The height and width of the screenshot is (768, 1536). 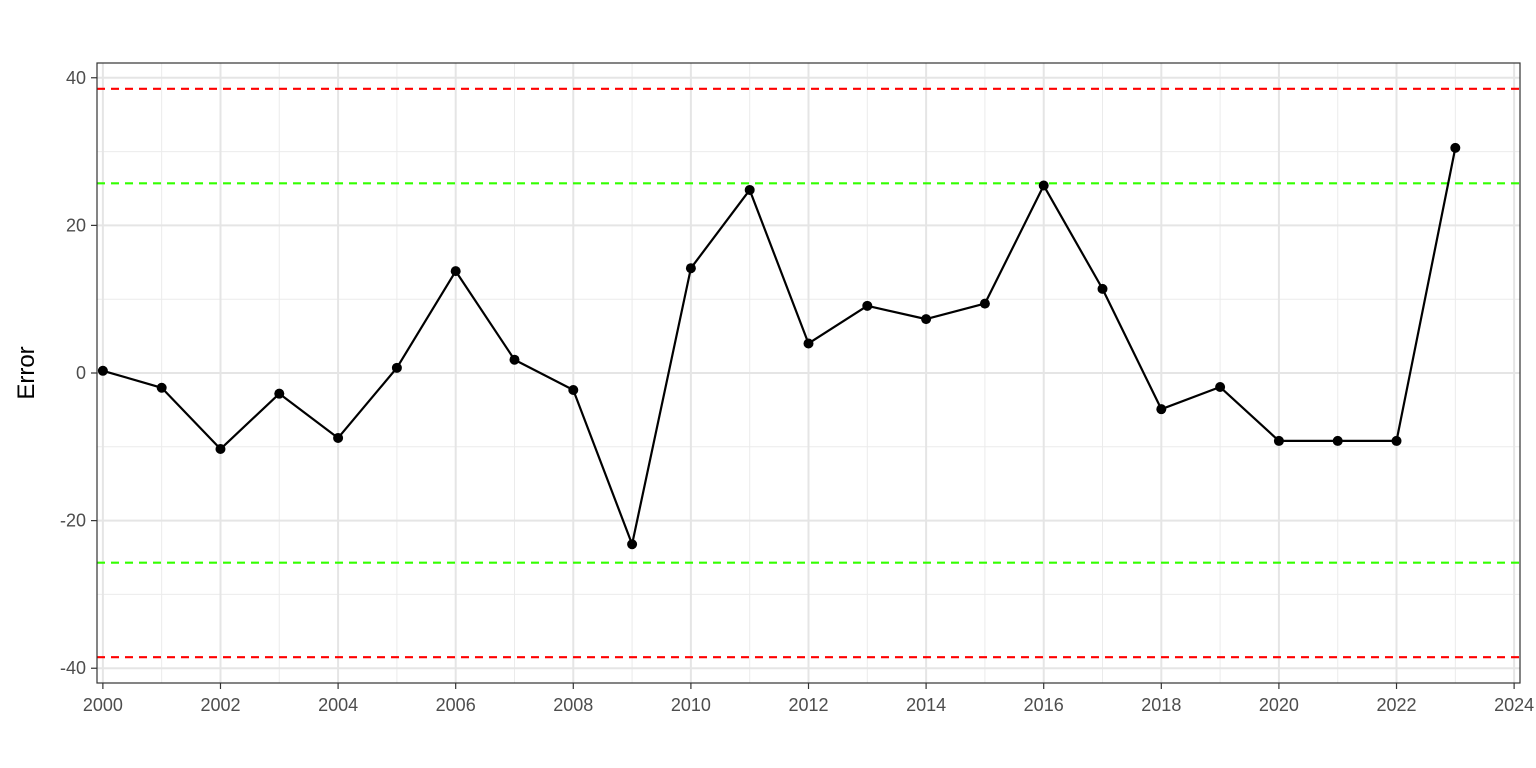 I want to click on x-tick-label: 2008, so click(x=573, y=705).